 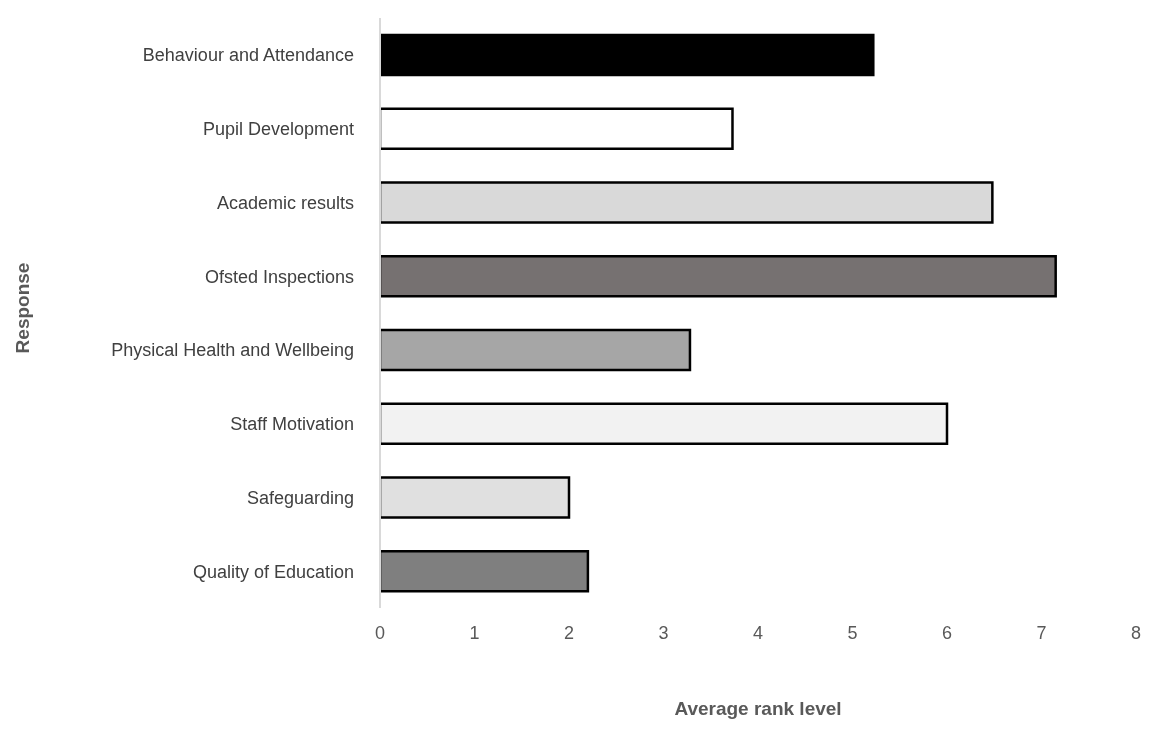 I want to click on y-tick-label: Behaviour and Attendance, so click(x=248, y=55).